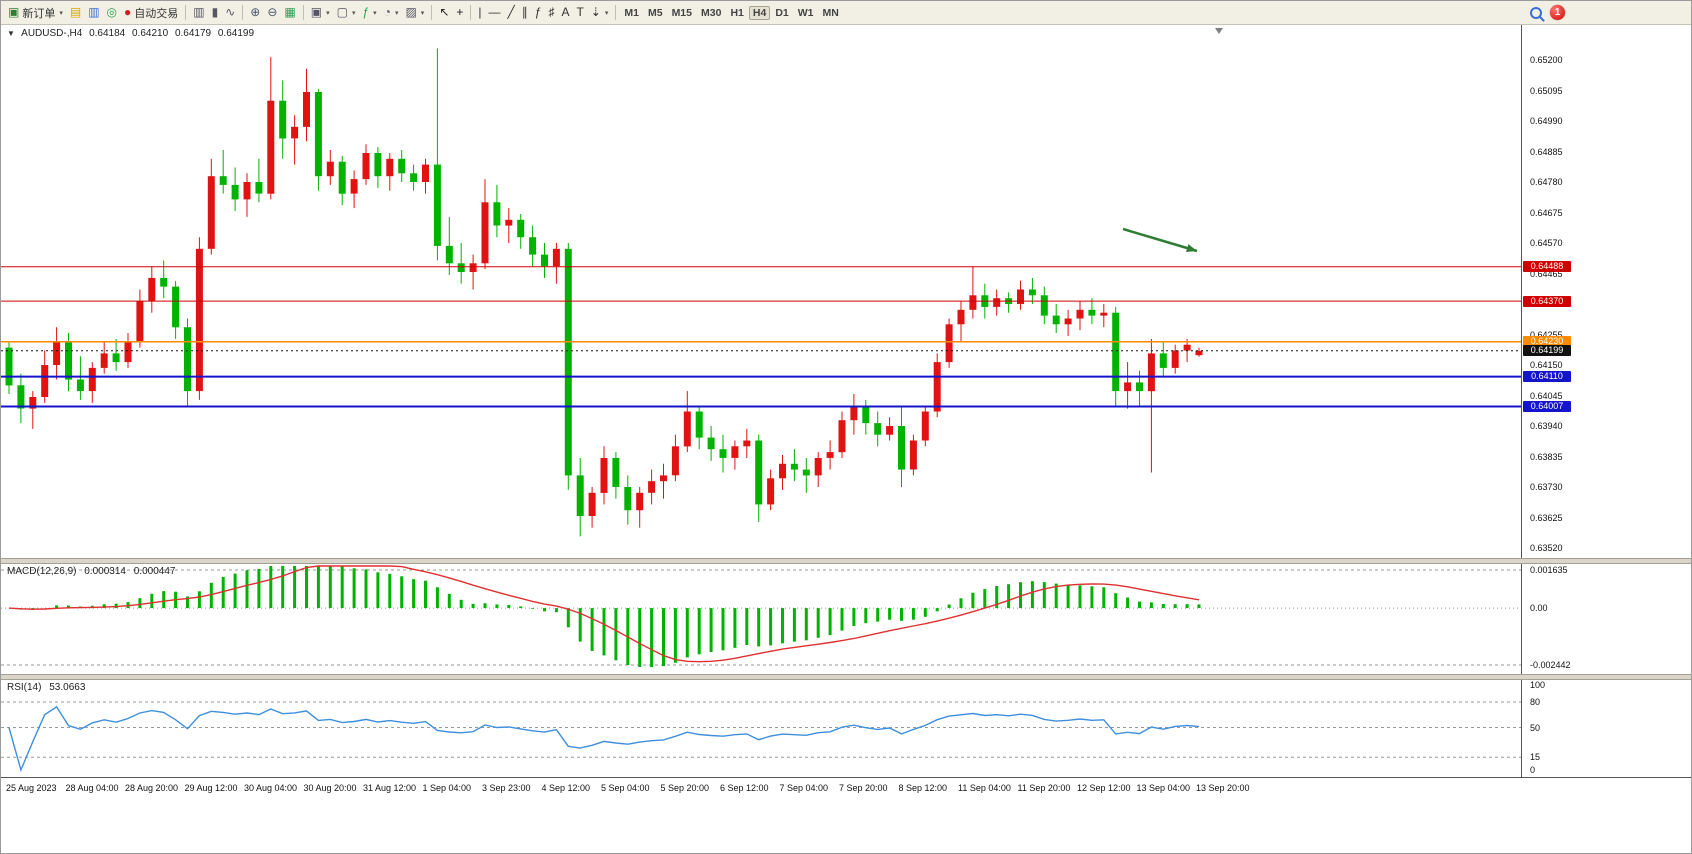 This screenshot has height=854, width=1692. Describe the element at coordinates (198, 12) in the screenshot. I see `bar-chart-button: ▥` at that location.